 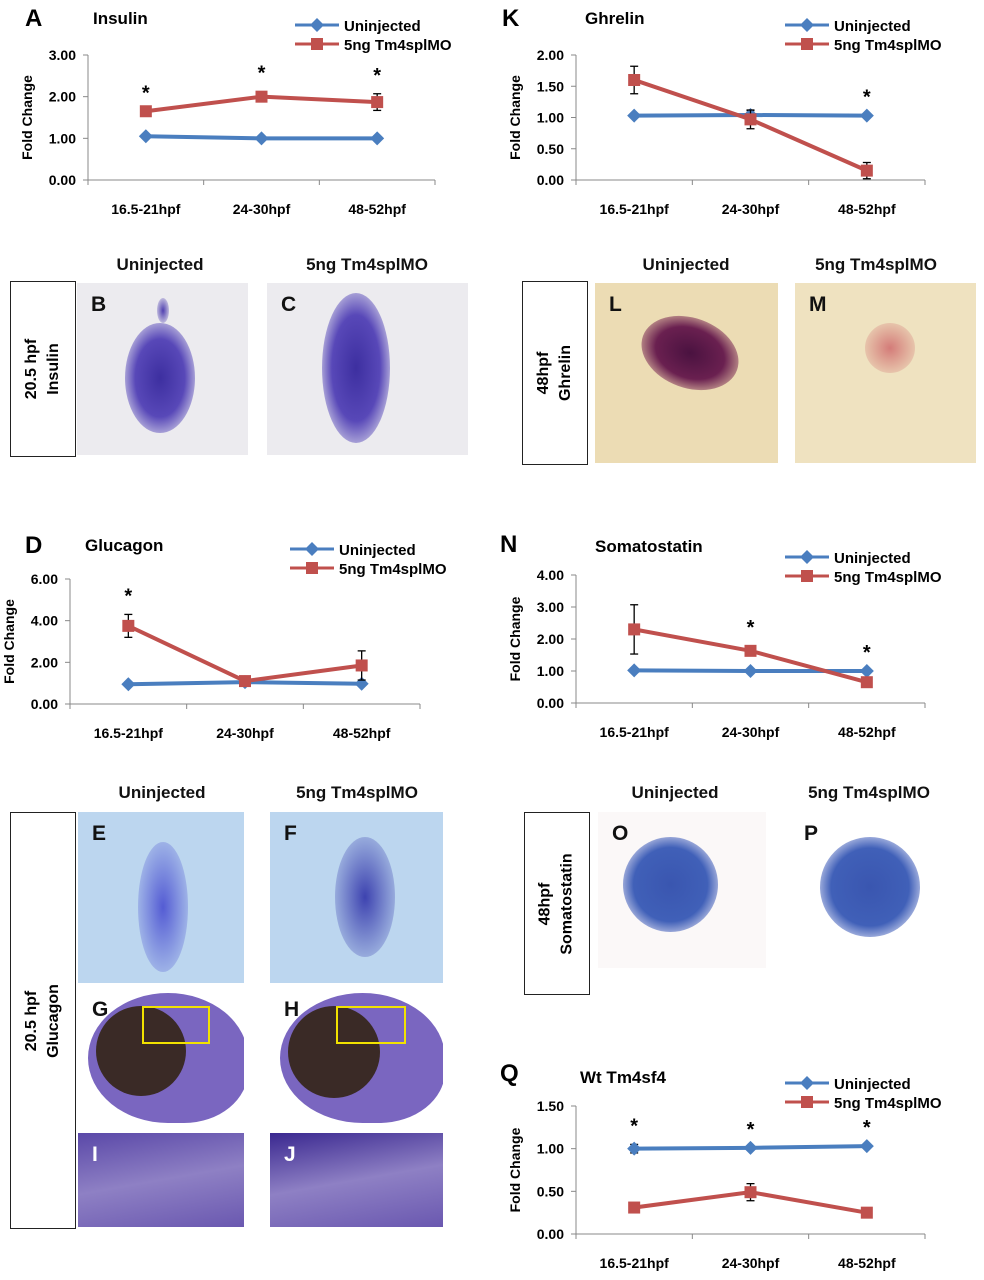 I want to click on image-panel-l: L, so click(x=686, y=373).